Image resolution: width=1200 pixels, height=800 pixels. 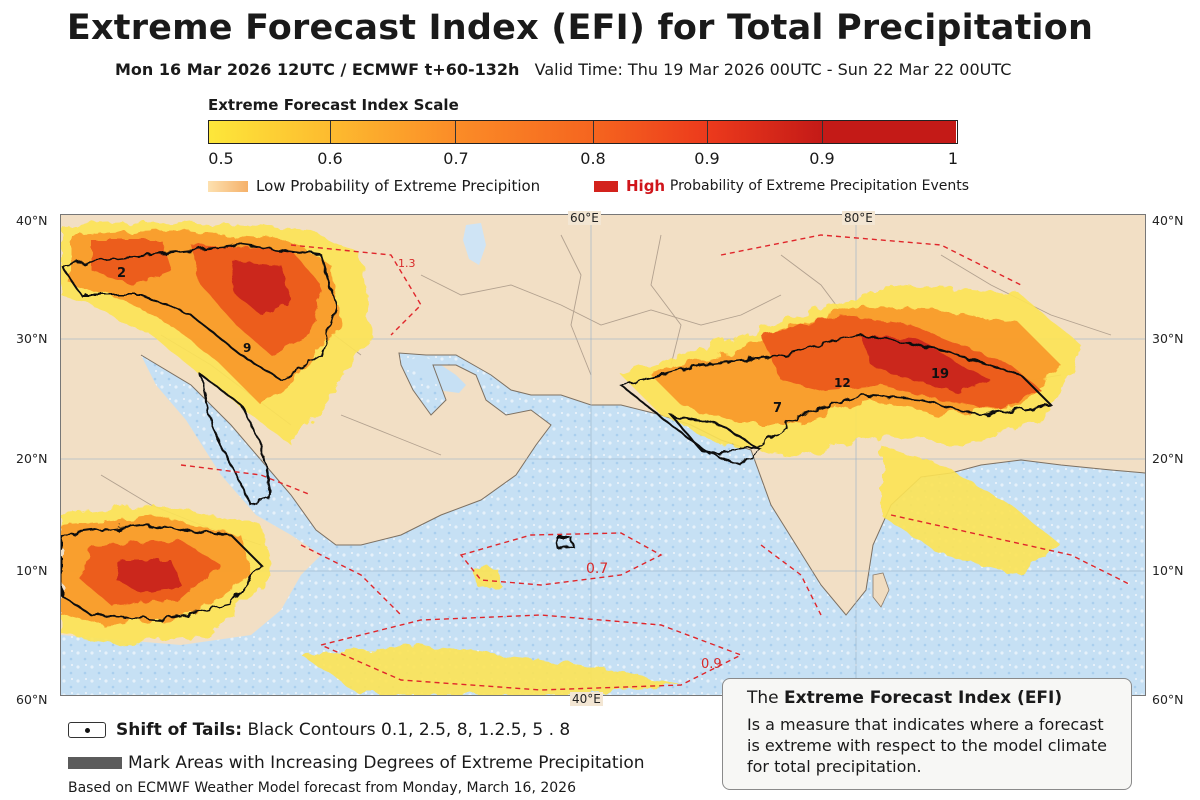 What do you see at coordinates (121, 273) in the screenshot?
I see `contour-label: 2` at bounding box center [121, 273].